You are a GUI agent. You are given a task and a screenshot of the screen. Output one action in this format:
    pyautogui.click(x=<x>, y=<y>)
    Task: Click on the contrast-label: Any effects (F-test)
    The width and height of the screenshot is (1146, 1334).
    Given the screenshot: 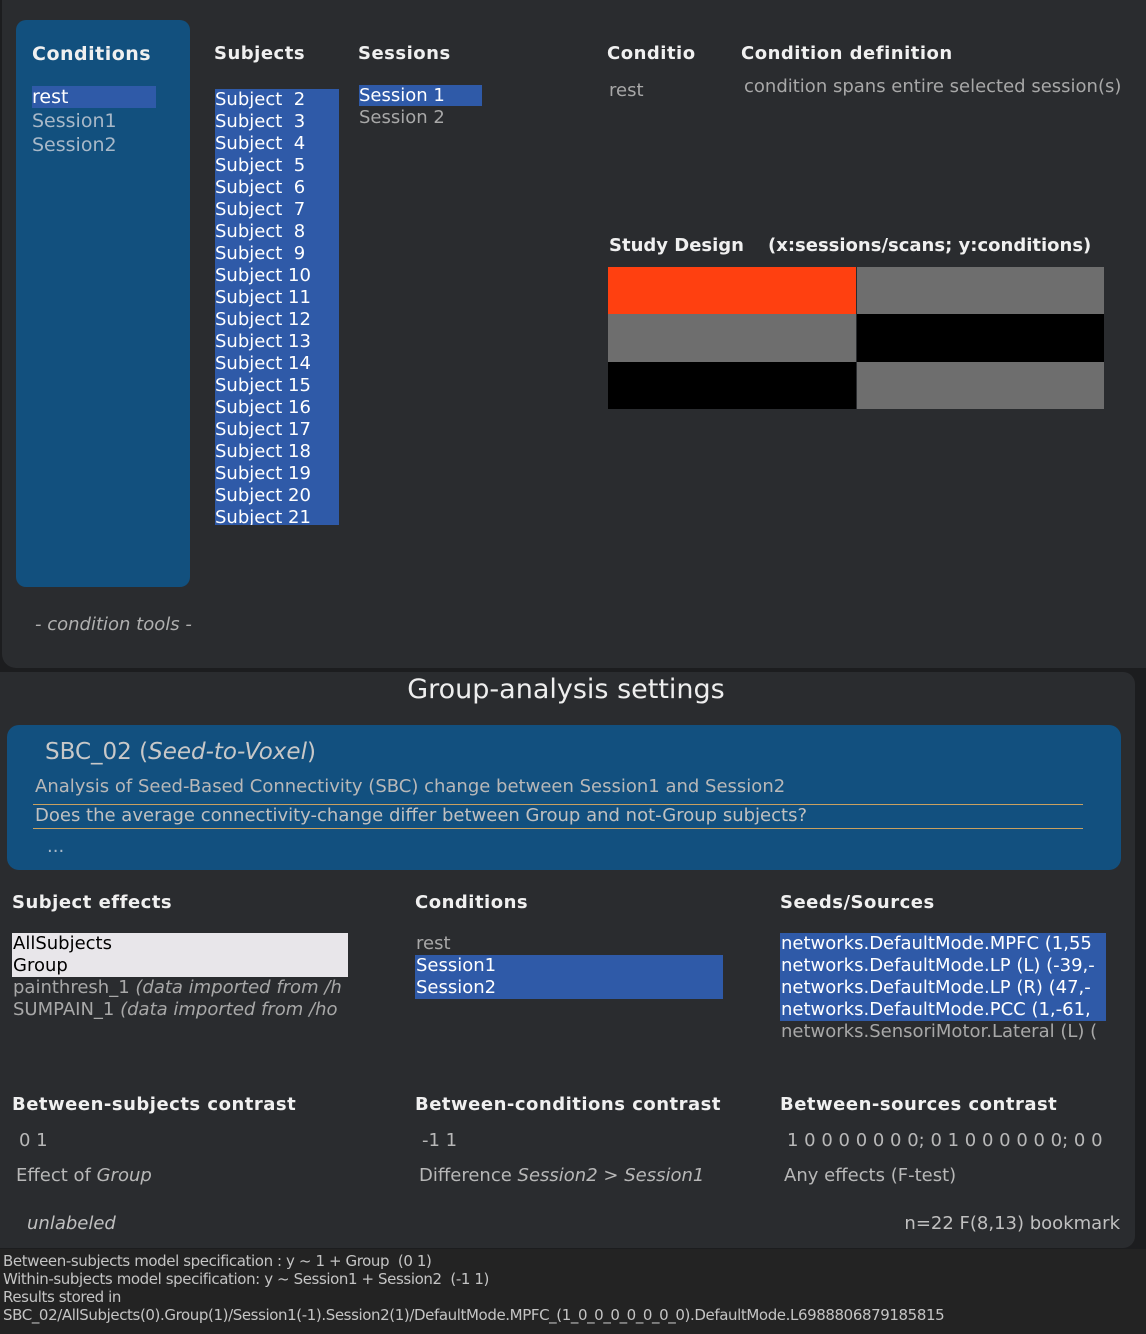 What is the action you would take?
    pyautogui.click(x=870, y=1176)
    